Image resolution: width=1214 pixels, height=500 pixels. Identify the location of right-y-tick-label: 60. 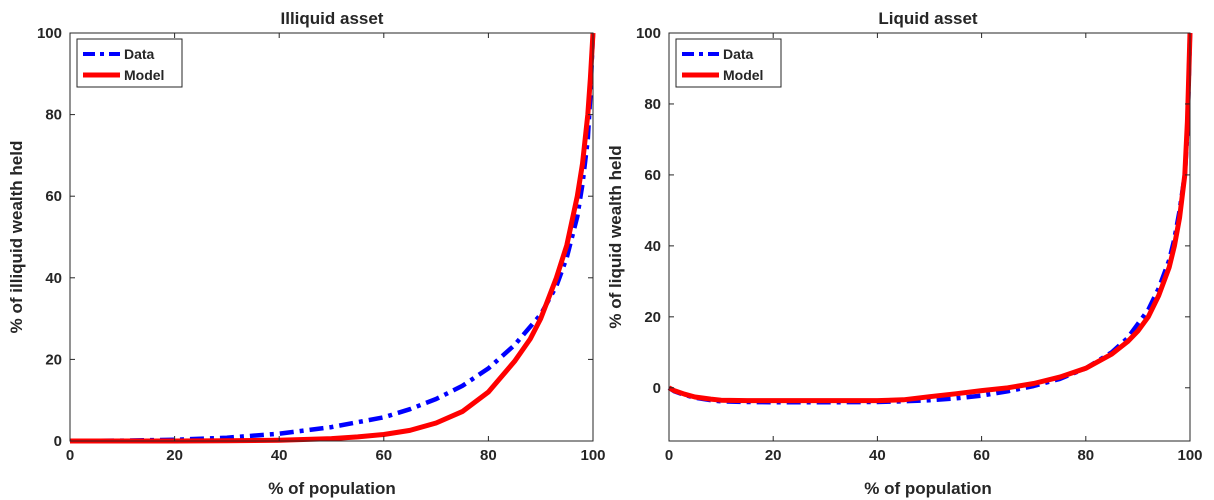
(652, 175).